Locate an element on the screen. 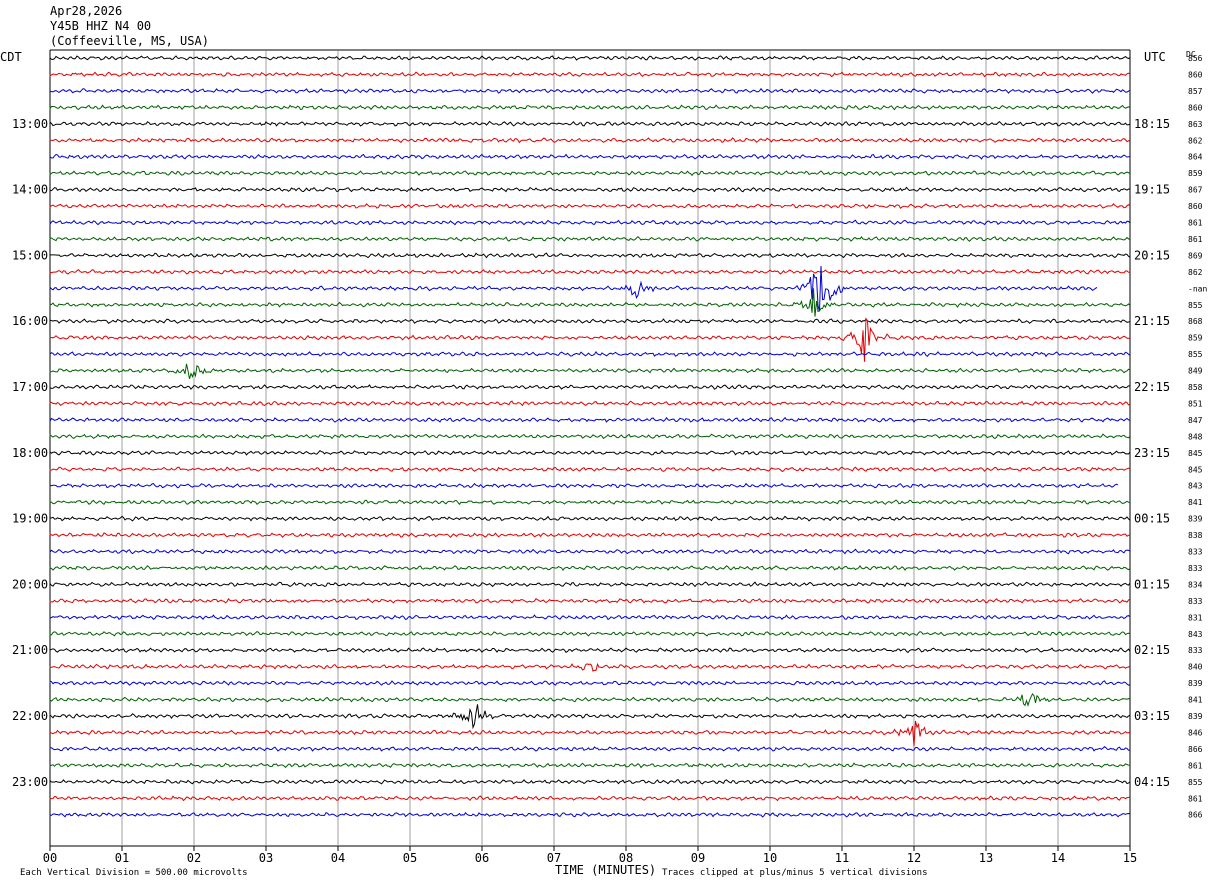  dc-offset-label: 868 is located at coordinates (1195, 321).